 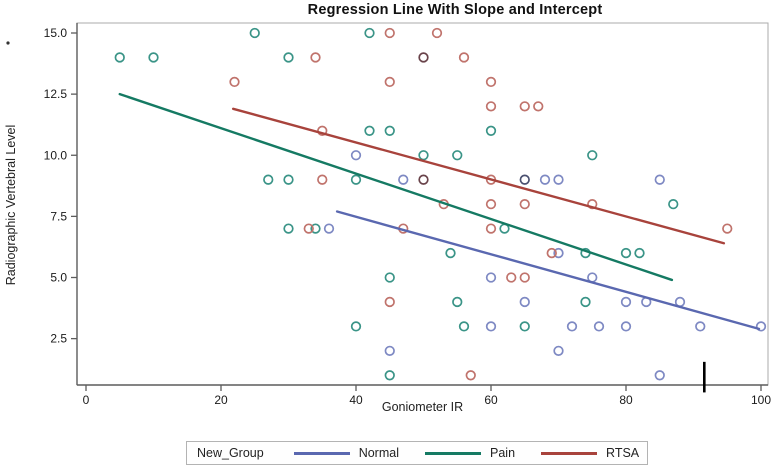 I want to click on legend-item-rtsa: RTSA, so click(x=590, y=453).